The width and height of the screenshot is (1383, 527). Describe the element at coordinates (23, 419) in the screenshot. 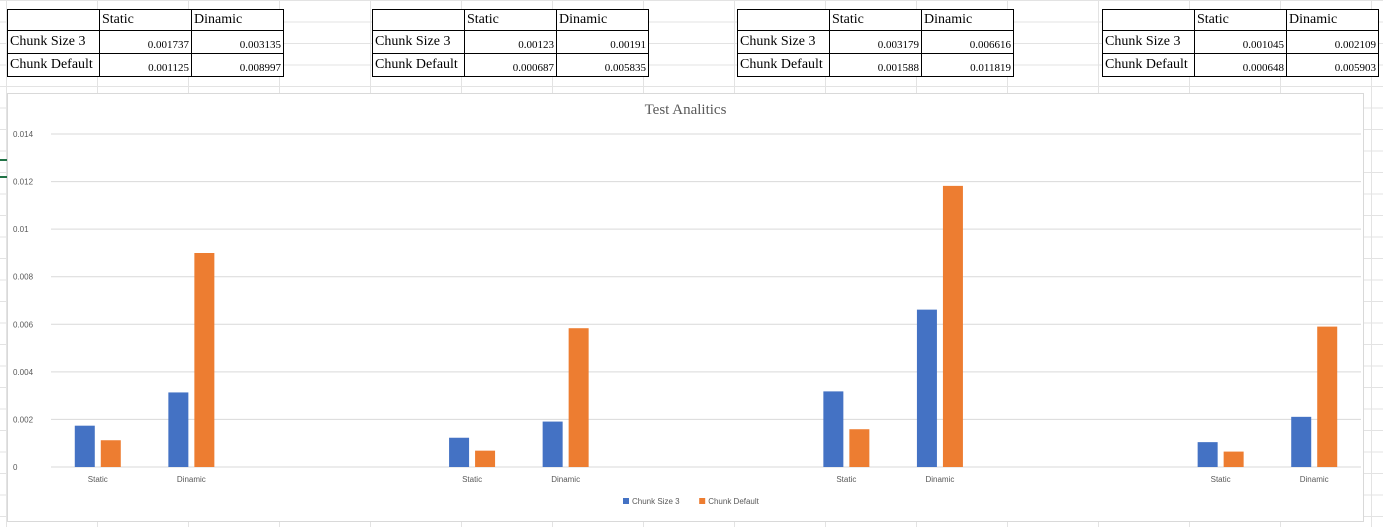

I see `y-tick-label: 0.002` at that location.